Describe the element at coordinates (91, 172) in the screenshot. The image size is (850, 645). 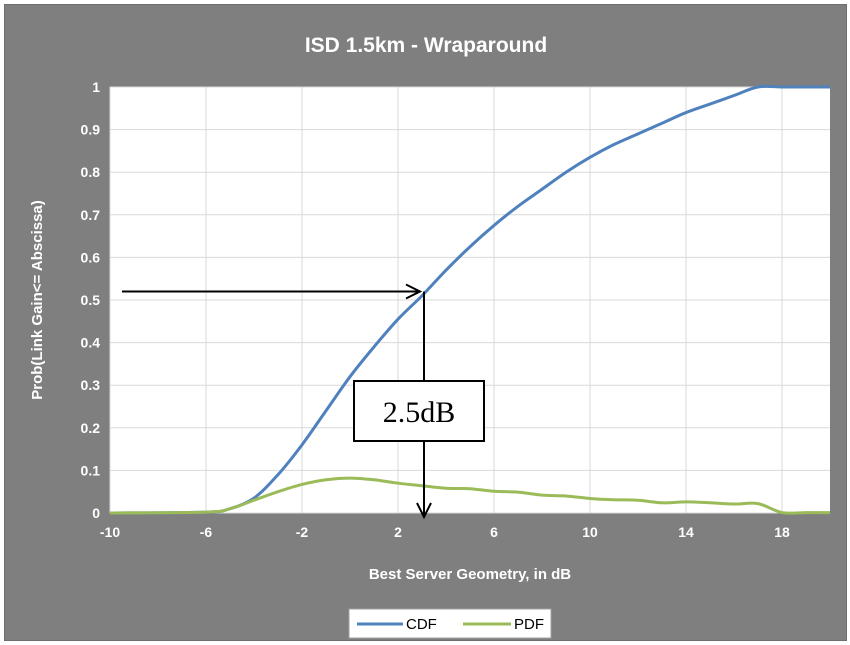
I see `y-tick-label: 0.8` at that location.